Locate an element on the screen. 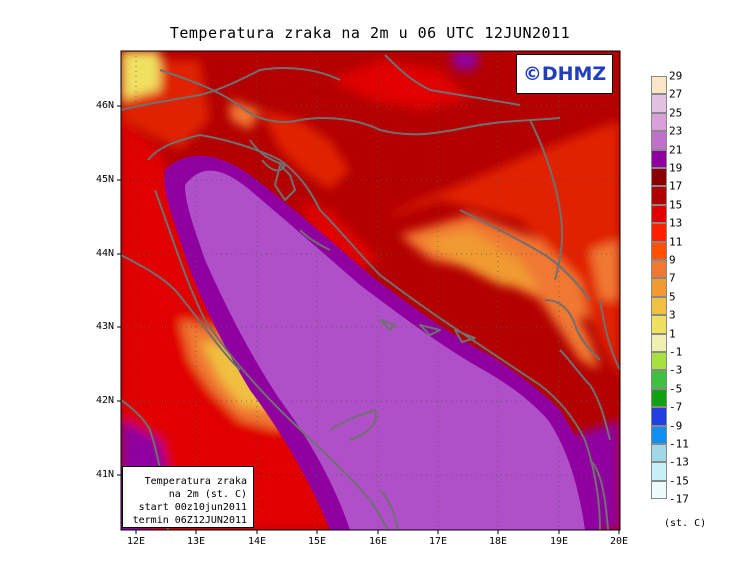 The width and height of the screenshot is (740, 582). lon-label-18e: 18E is located at coordinates (498, 541).